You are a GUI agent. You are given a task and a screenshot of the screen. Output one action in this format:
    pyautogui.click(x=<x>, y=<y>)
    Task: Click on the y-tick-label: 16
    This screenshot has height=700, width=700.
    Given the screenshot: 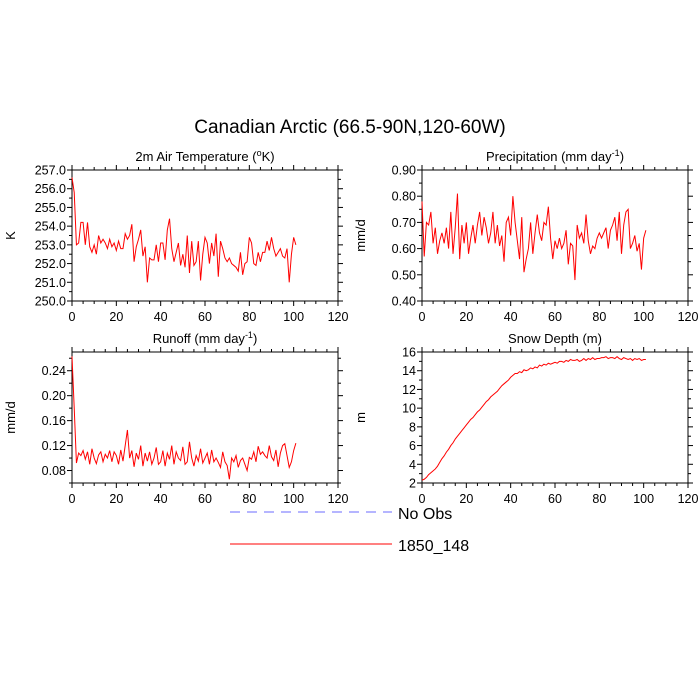 What is the action you would take?
    pyautogui.click(x=409, y=353)
    